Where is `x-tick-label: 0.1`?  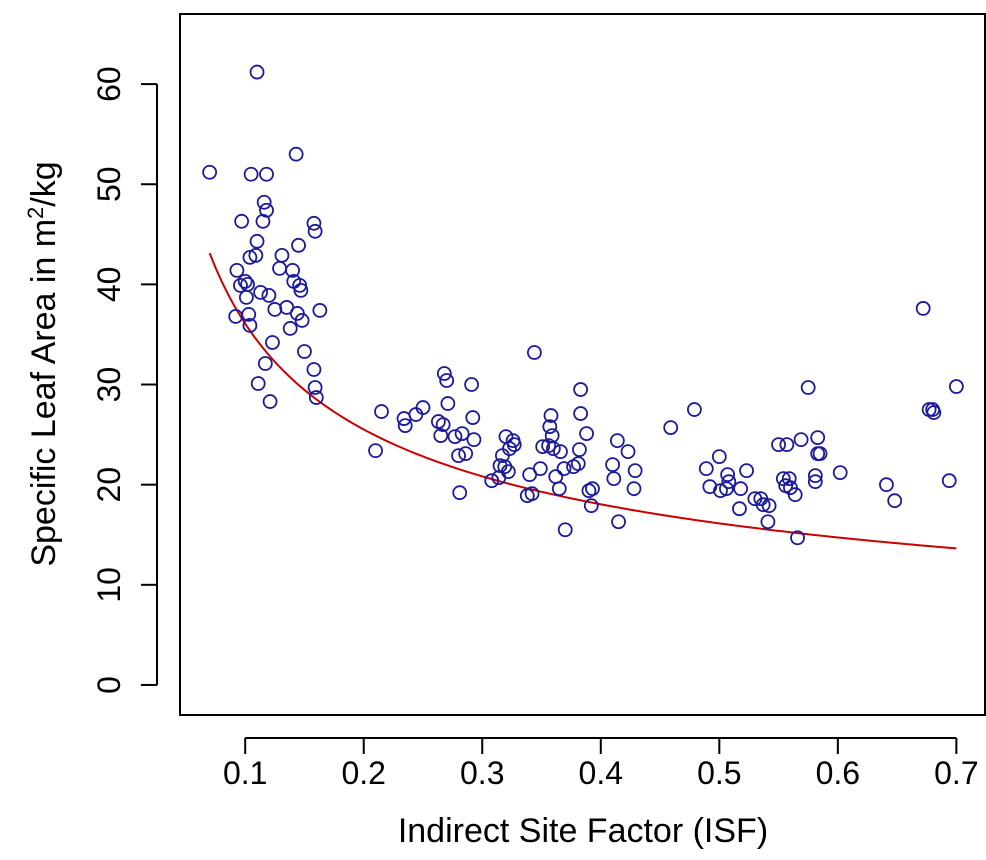 x-tick-label: 0.1 is located at coordinates (245, 773).